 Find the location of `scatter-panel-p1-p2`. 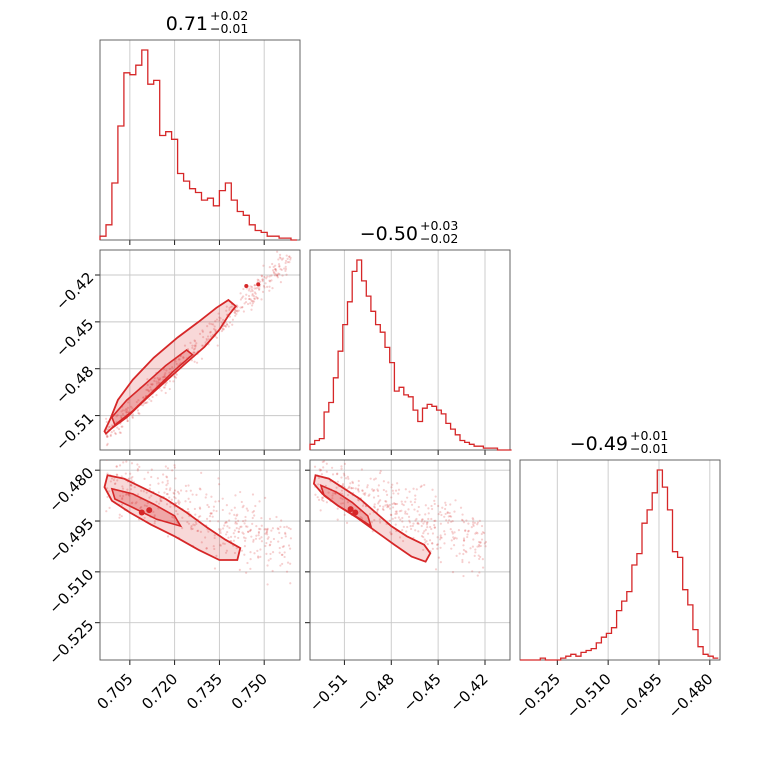

scatter-panel-p1-p2 is located at coordinates (408, 562).